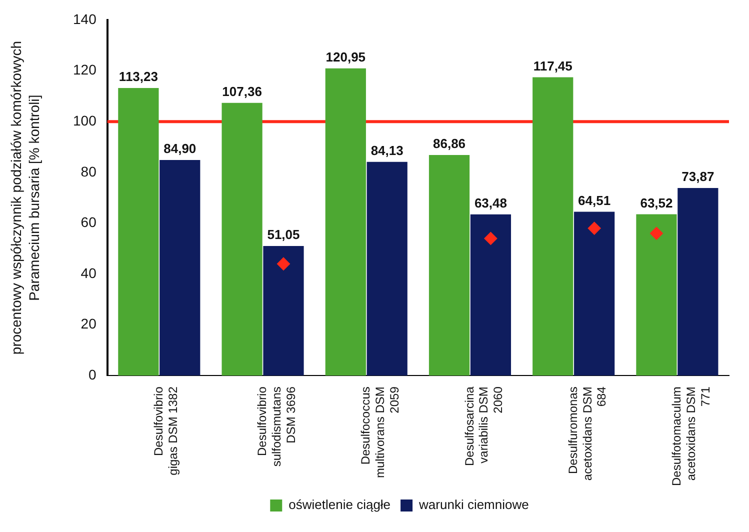  Describe the element at coordinates (594, 200) in the screenshot. I see `data-label: 64,51` at that location.